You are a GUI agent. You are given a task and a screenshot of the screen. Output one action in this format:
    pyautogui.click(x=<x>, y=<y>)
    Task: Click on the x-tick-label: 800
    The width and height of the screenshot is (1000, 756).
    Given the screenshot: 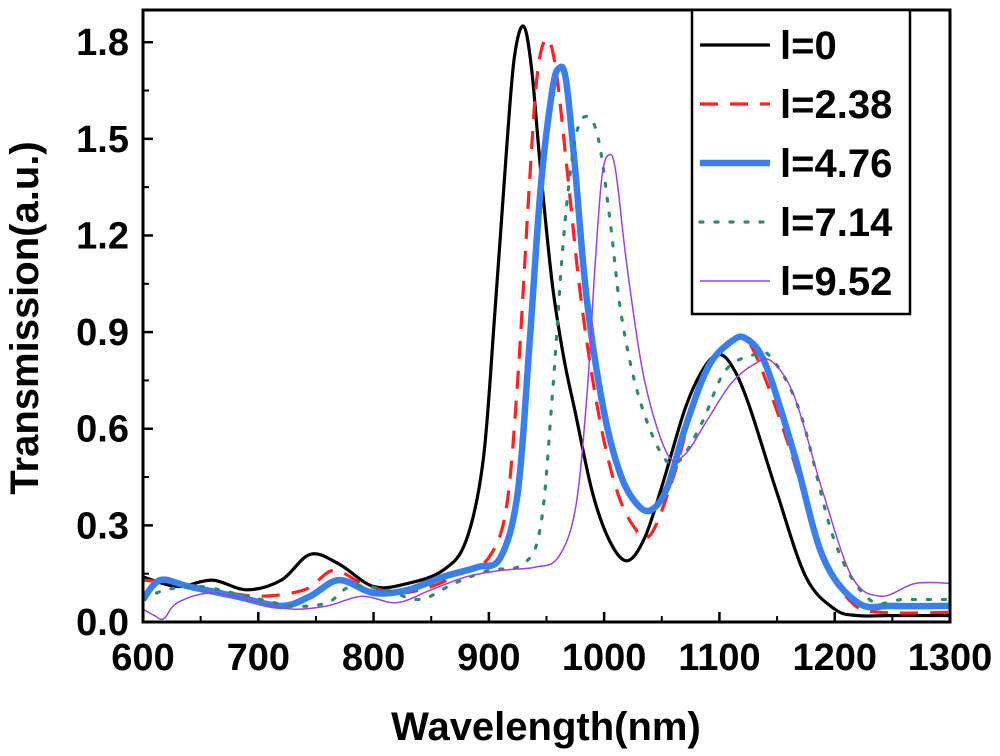 What is the action you would take?
    pyautogui.click(x=373, y=658)
    